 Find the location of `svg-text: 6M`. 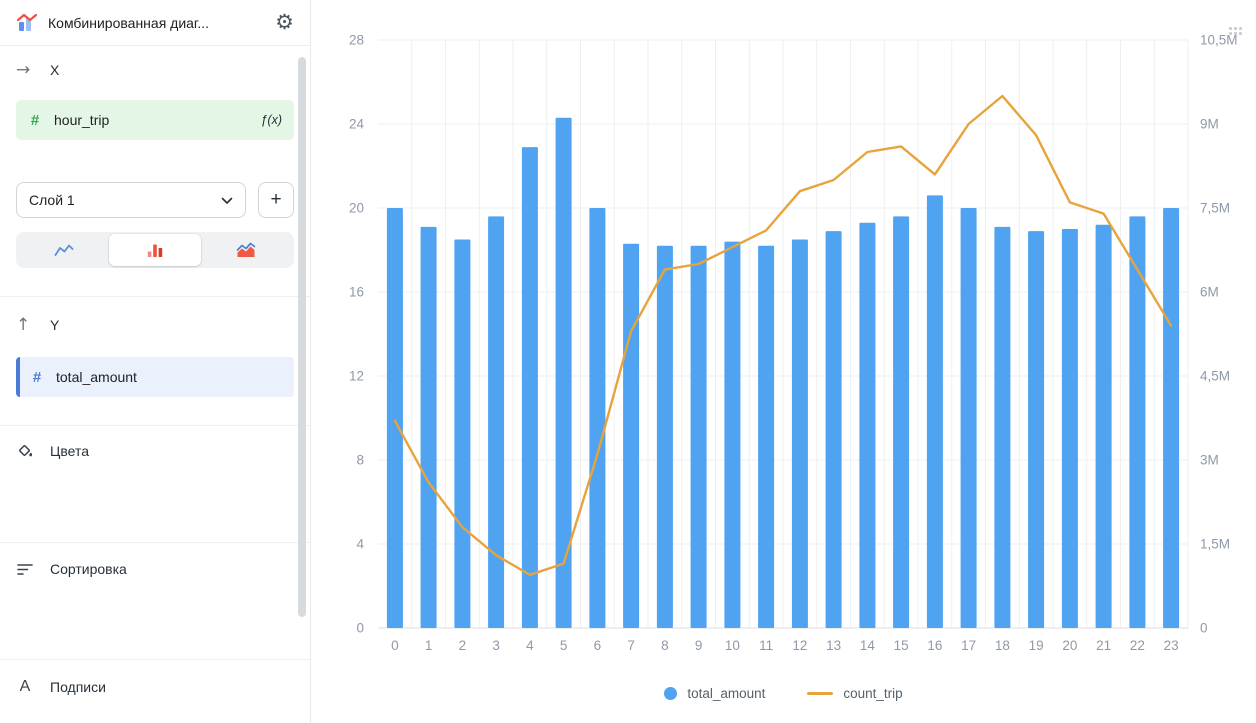

svg-text: 6M is located at coordinates (1209, 292).